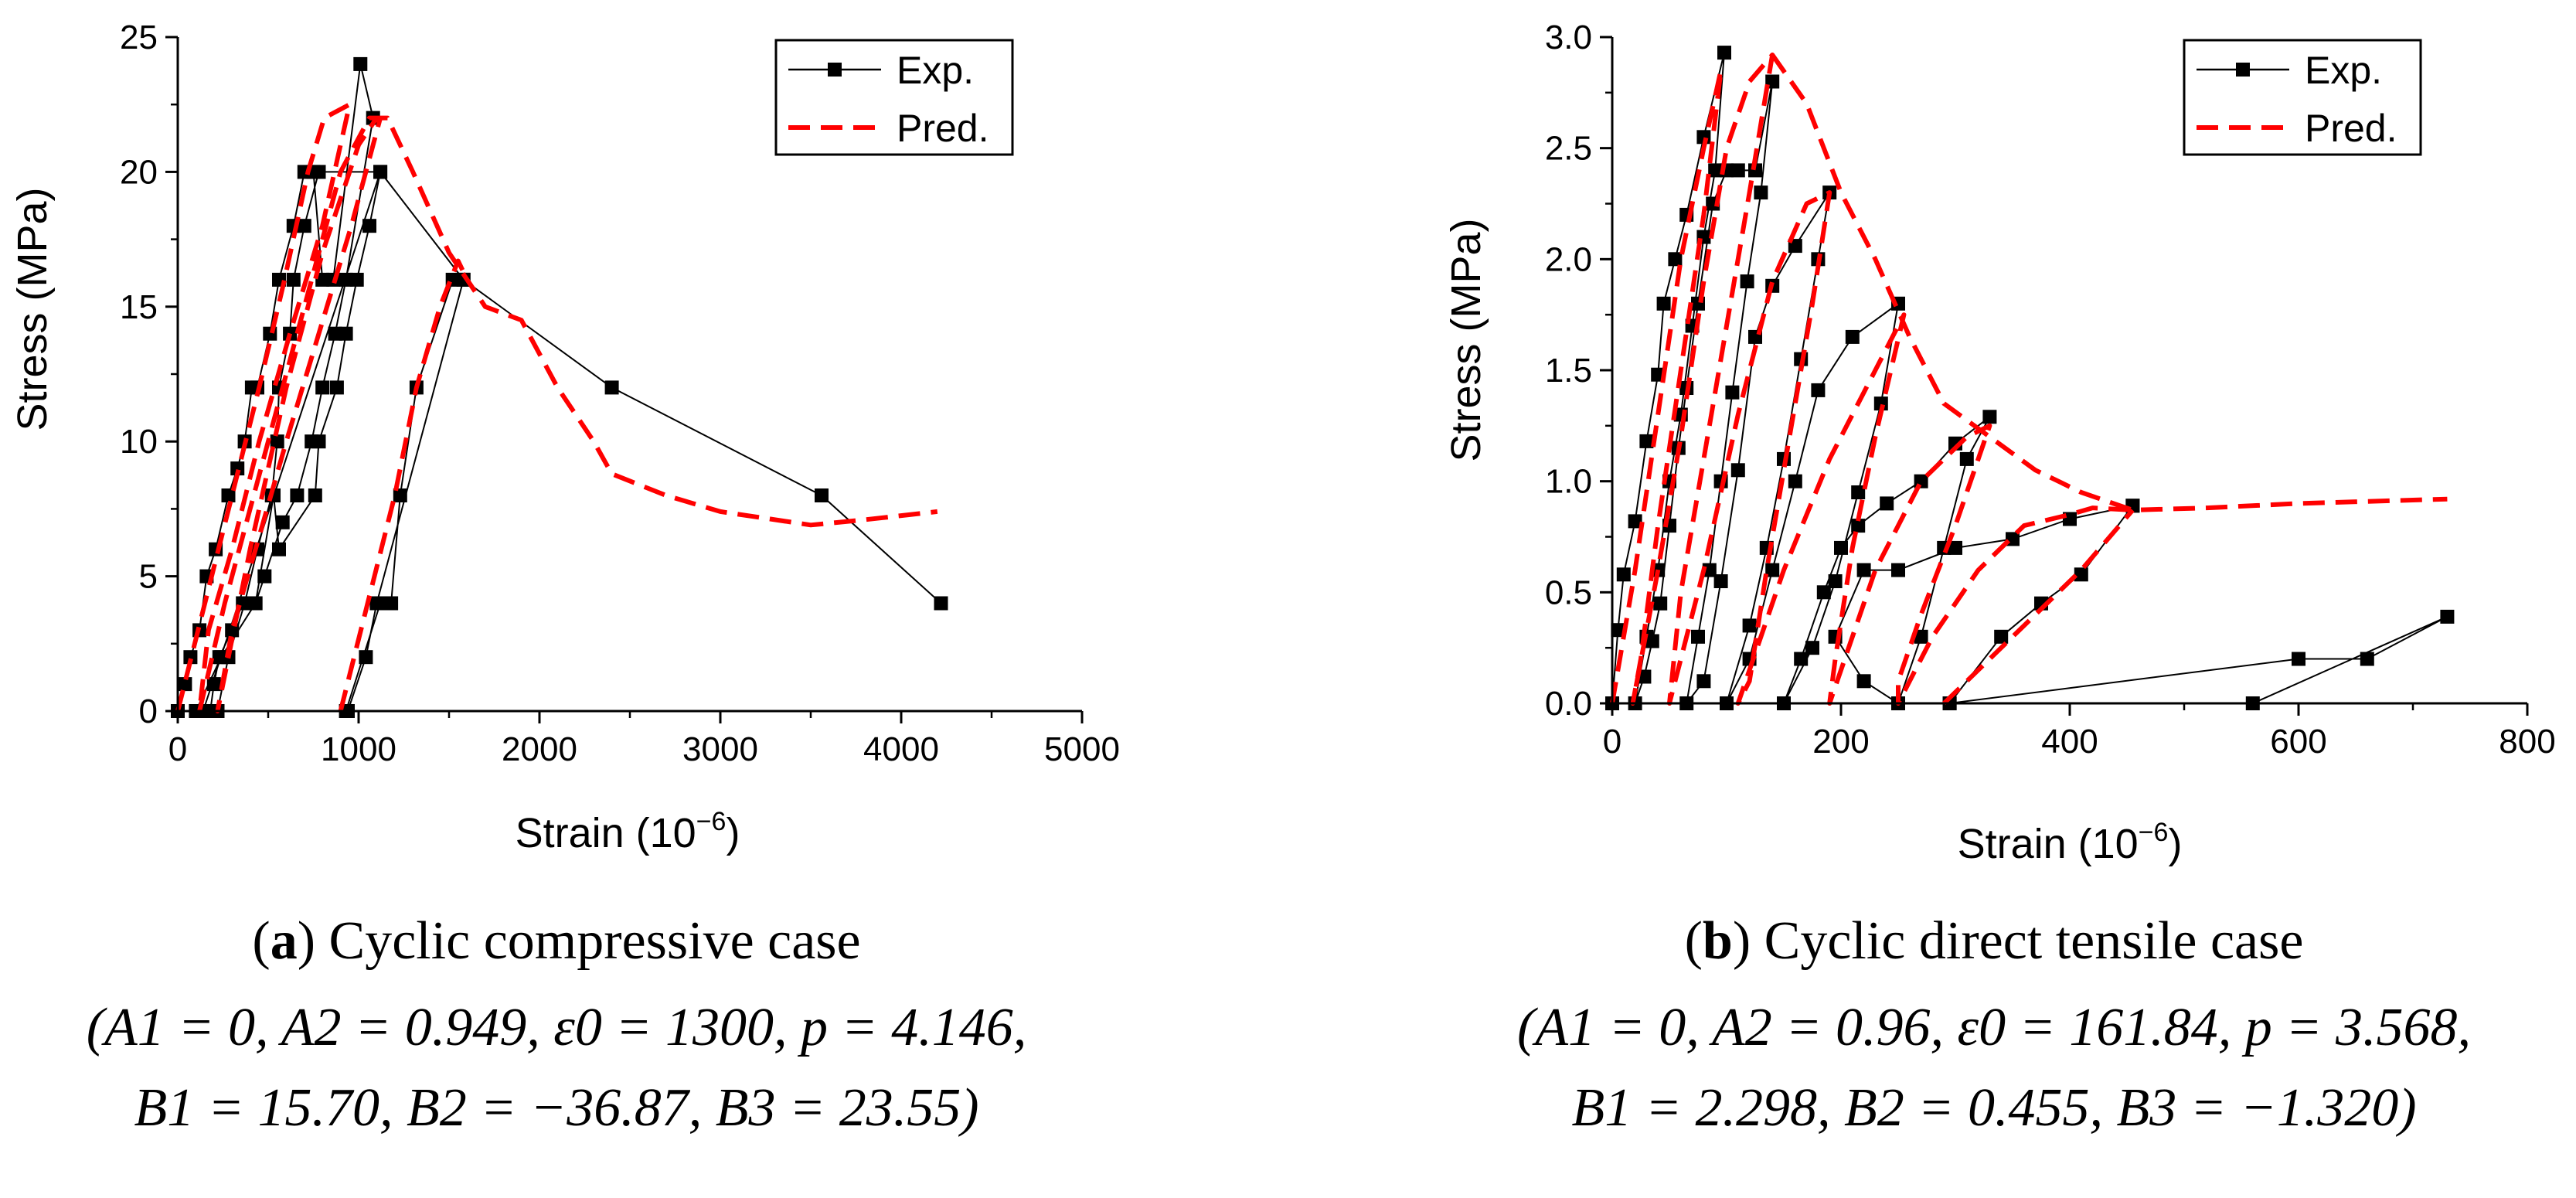  Describe the element at coordinates (2351, 128) in the screenshot. I see `panel-b-legend-pred: Pred.` at that location.